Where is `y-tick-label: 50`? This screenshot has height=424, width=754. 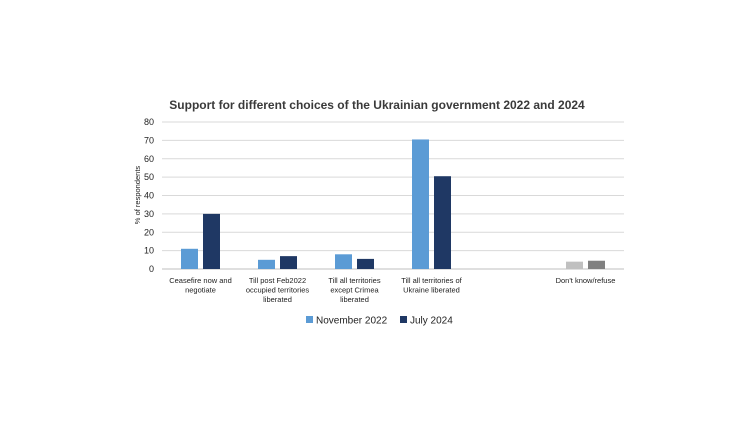 y-tick-label: 50 is located at coordinates (149, 177).